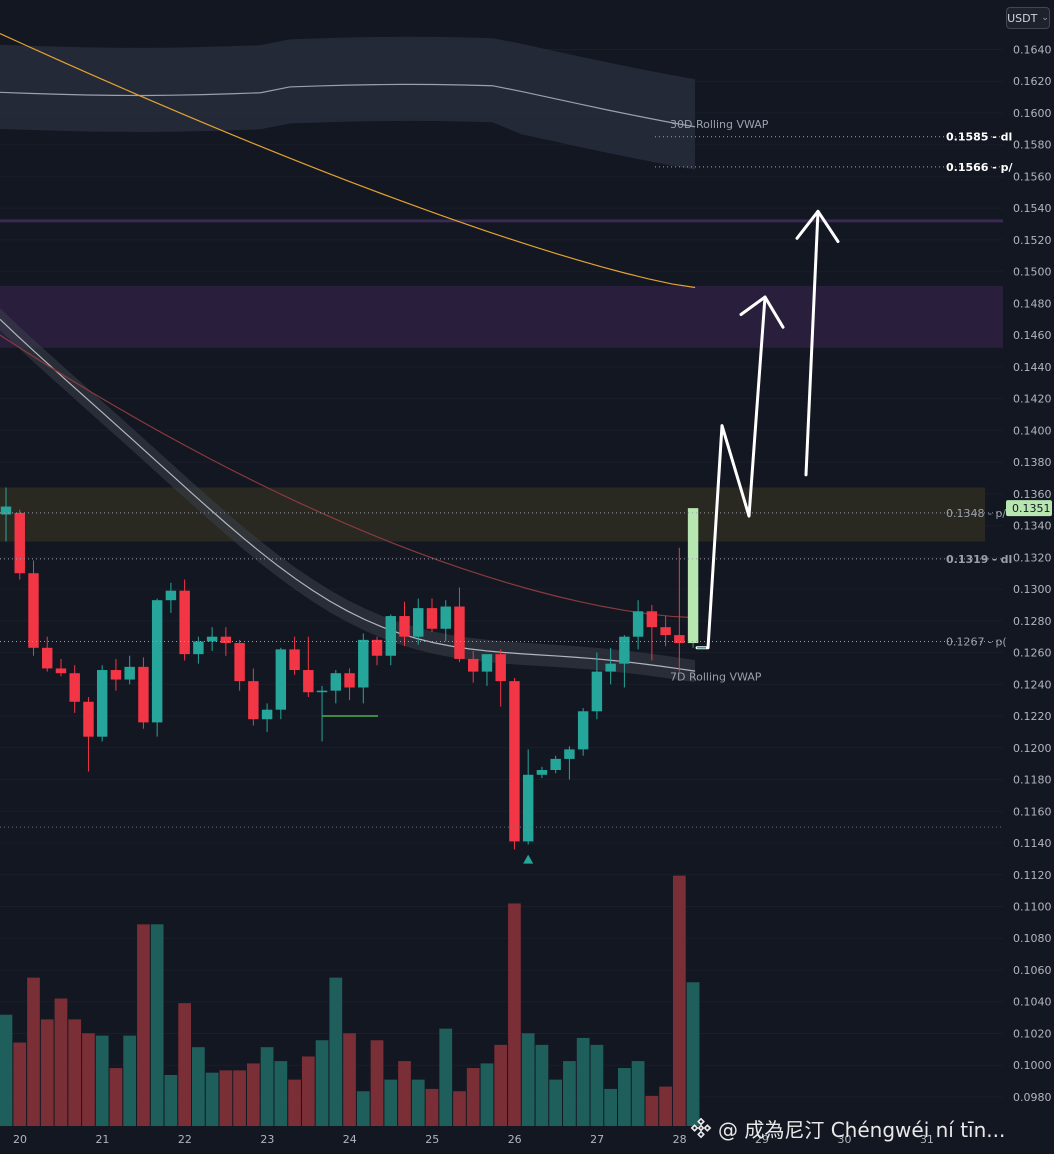 The height and width of the screenshot is (1154, 1054). What do you see at coordinates (1032, 145) in the screenshot?
I see `price-axis-tick: 0.1580` at bounding box center [1032, 145].